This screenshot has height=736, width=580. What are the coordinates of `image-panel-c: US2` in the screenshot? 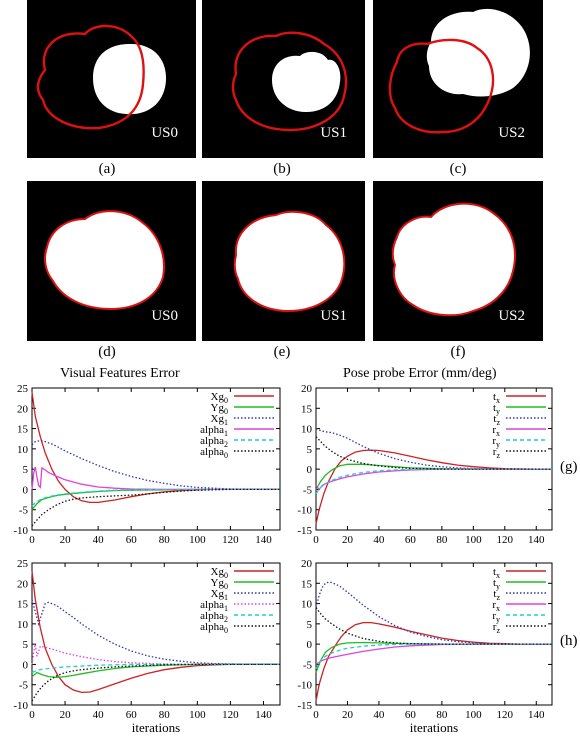 It's located at (458, 79).